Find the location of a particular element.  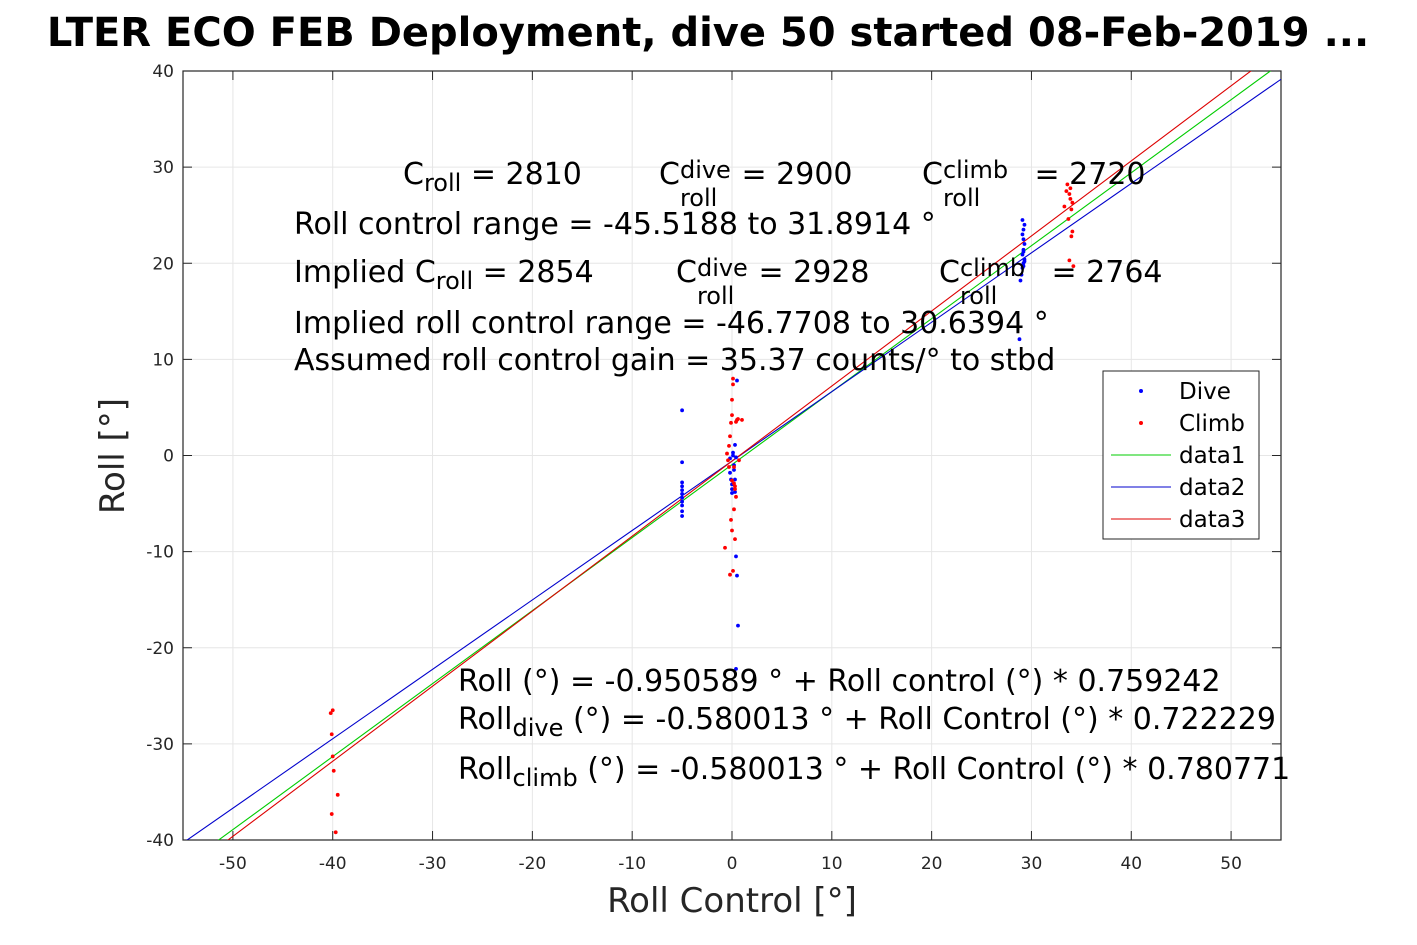

legend-marker-climb is located at coordinates (1141, 423).